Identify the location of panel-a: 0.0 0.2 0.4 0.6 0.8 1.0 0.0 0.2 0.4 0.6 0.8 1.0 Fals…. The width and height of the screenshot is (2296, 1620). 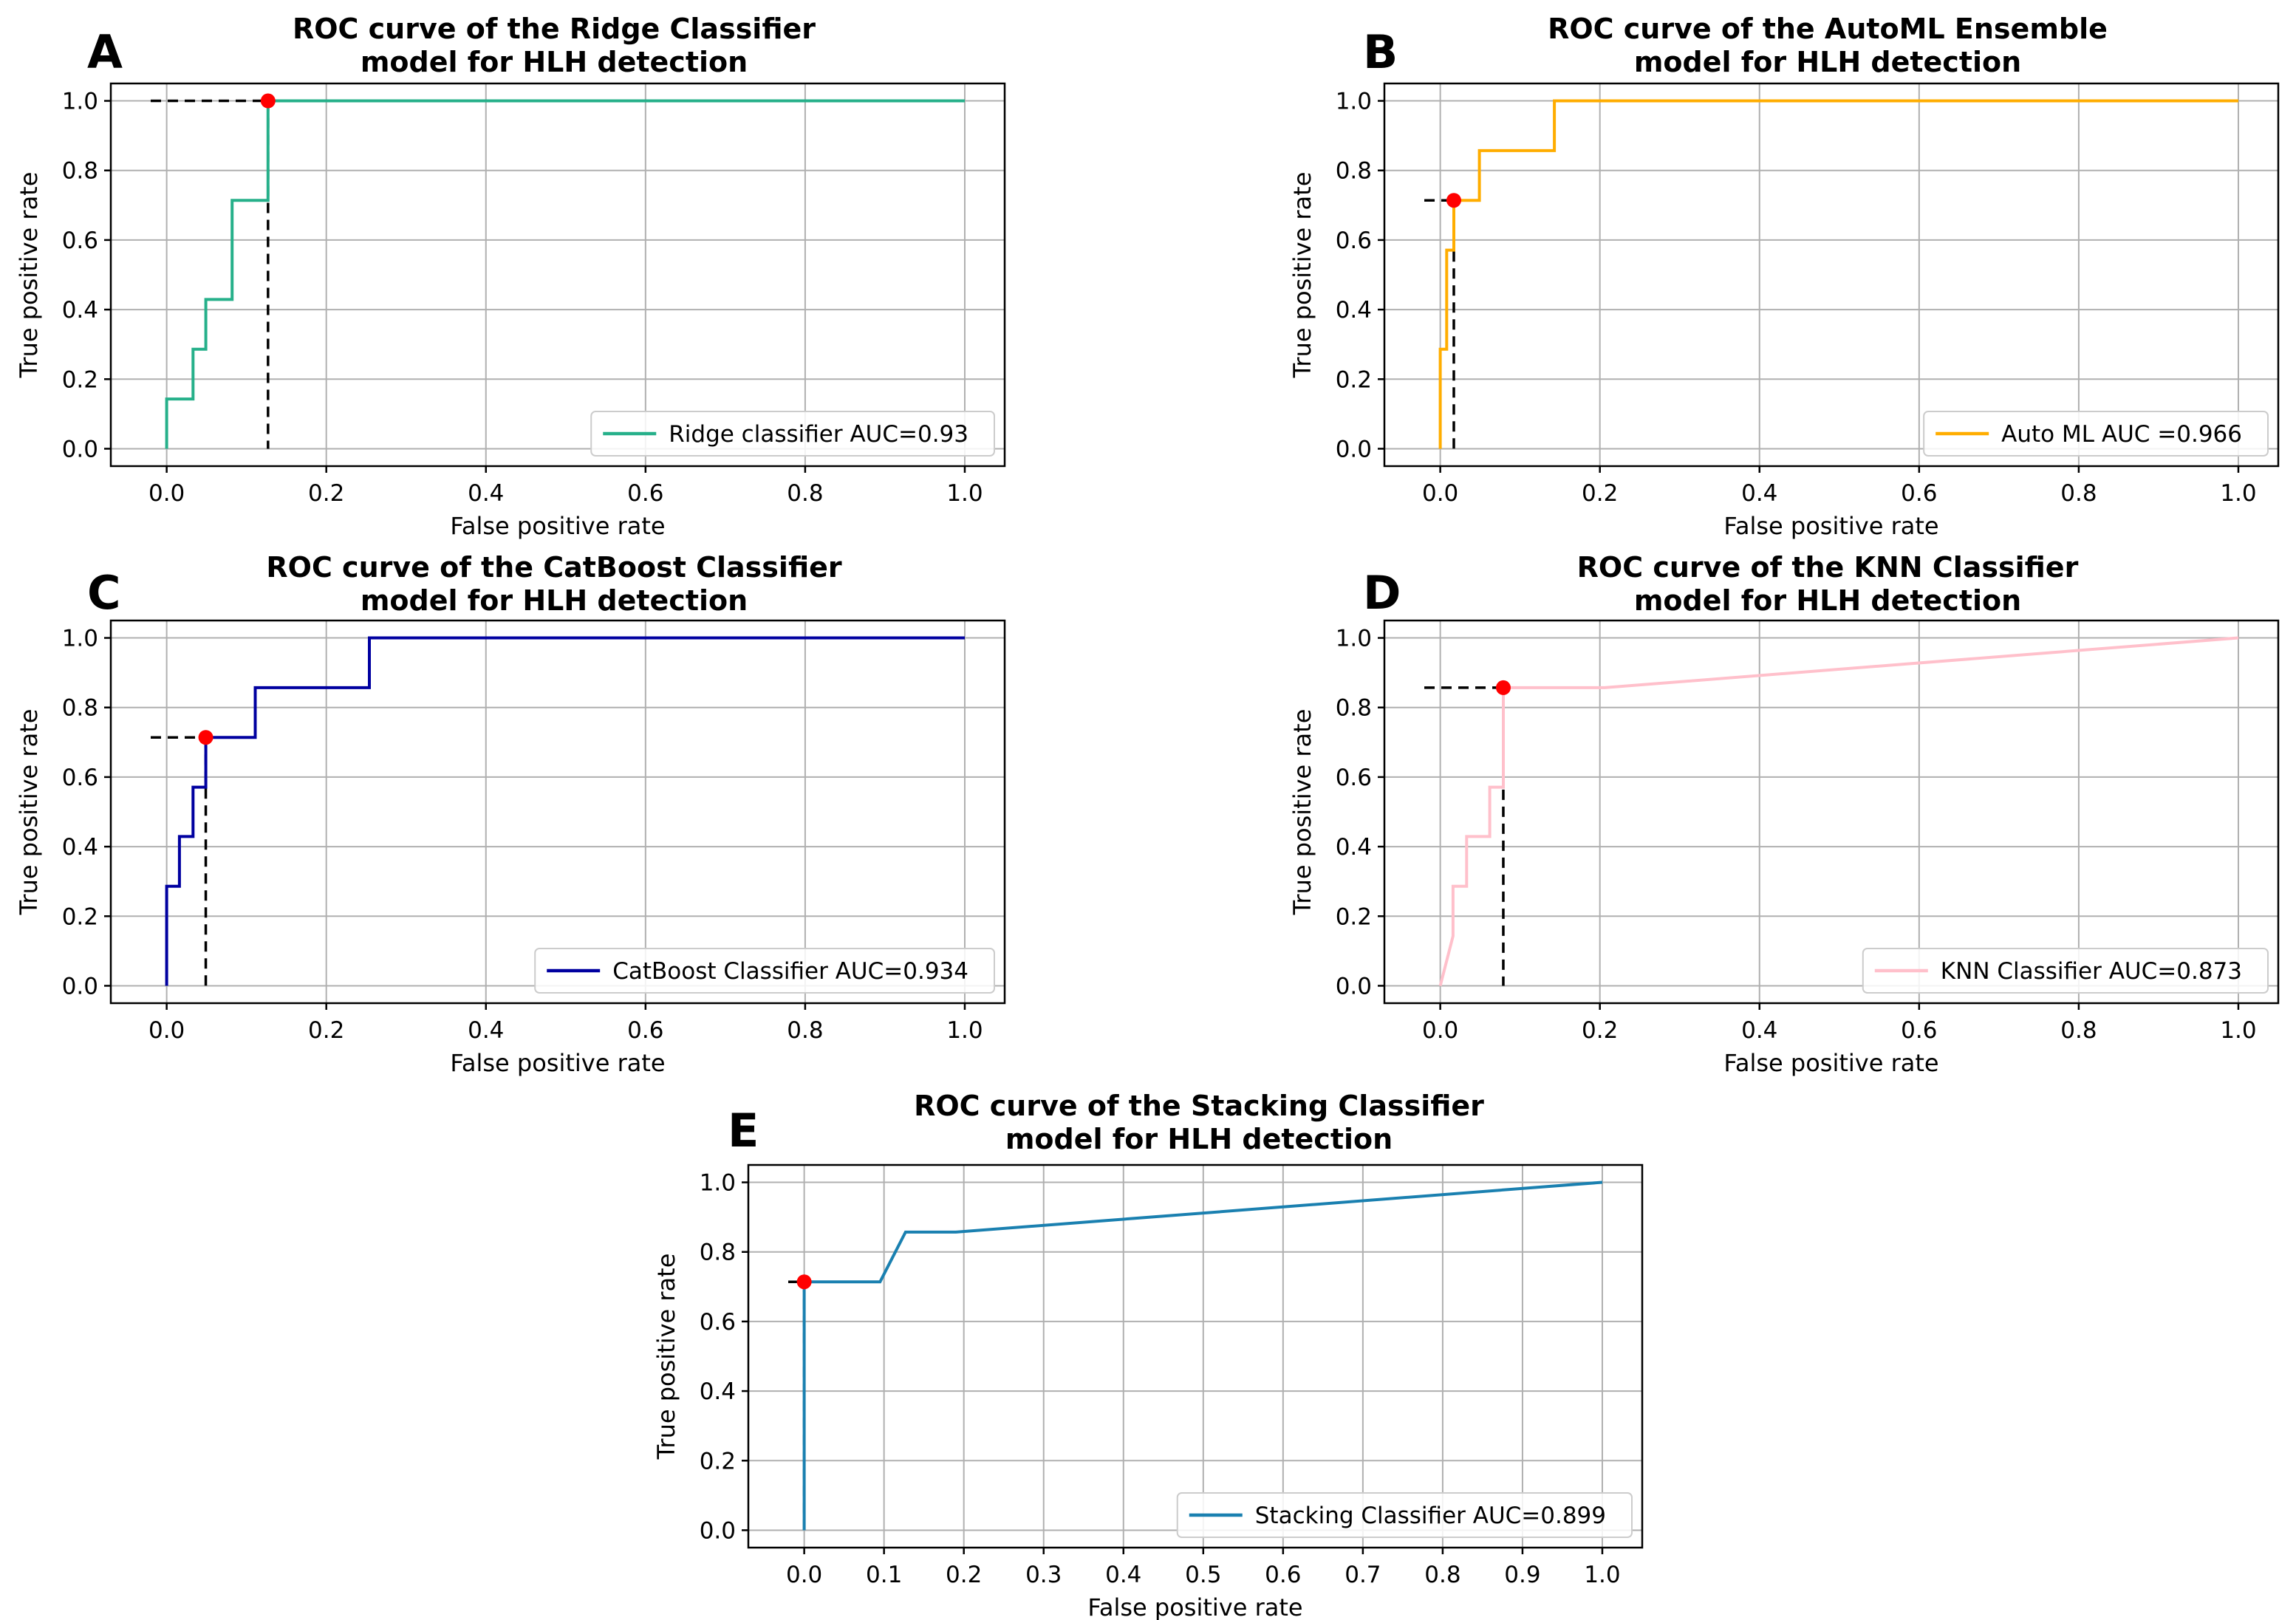
(511, 276).